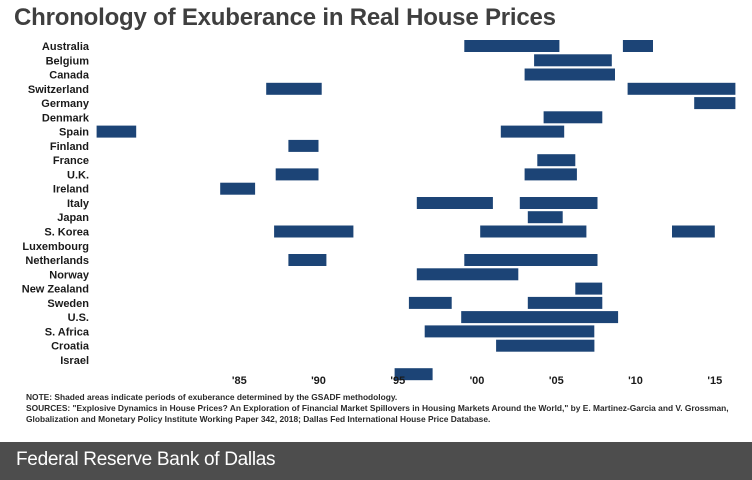 The image size is (752, 480). I want to click on footer-bar: Federal Reserve Bank of Dallas, so click(376, 461).